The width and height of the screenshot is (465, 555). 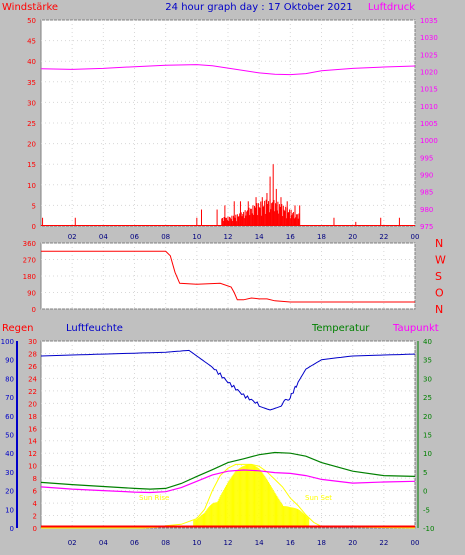 I want to click on temperature-y-tick-label: 20, so click(x=427, y=417).